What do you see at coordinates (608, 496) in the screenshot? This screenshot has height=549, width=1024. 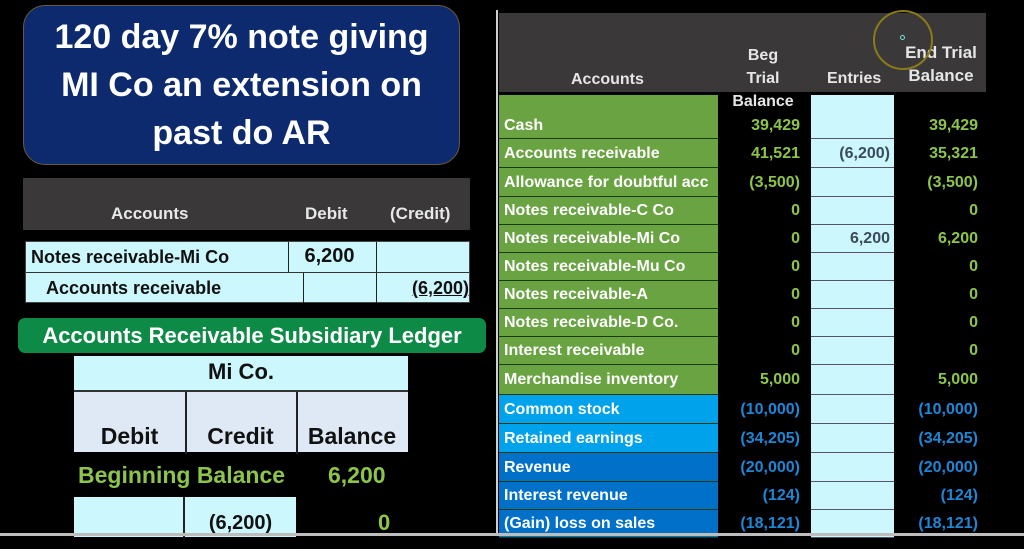 I see `tb-account-cell: Interest revenue` at bounding box center [608, 496].